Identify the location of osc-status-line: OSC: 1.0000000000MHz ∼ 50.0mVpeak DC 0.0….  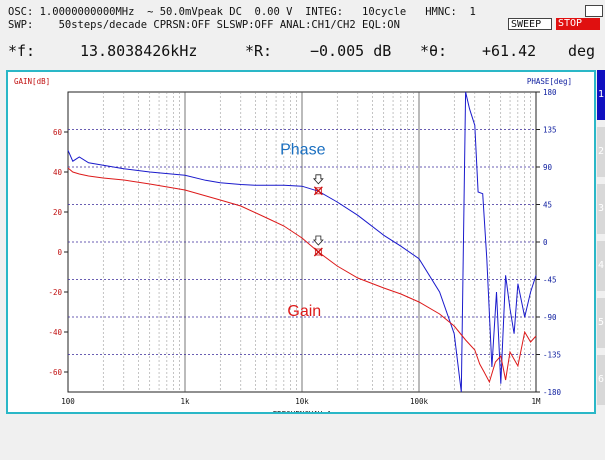
(242, 12).